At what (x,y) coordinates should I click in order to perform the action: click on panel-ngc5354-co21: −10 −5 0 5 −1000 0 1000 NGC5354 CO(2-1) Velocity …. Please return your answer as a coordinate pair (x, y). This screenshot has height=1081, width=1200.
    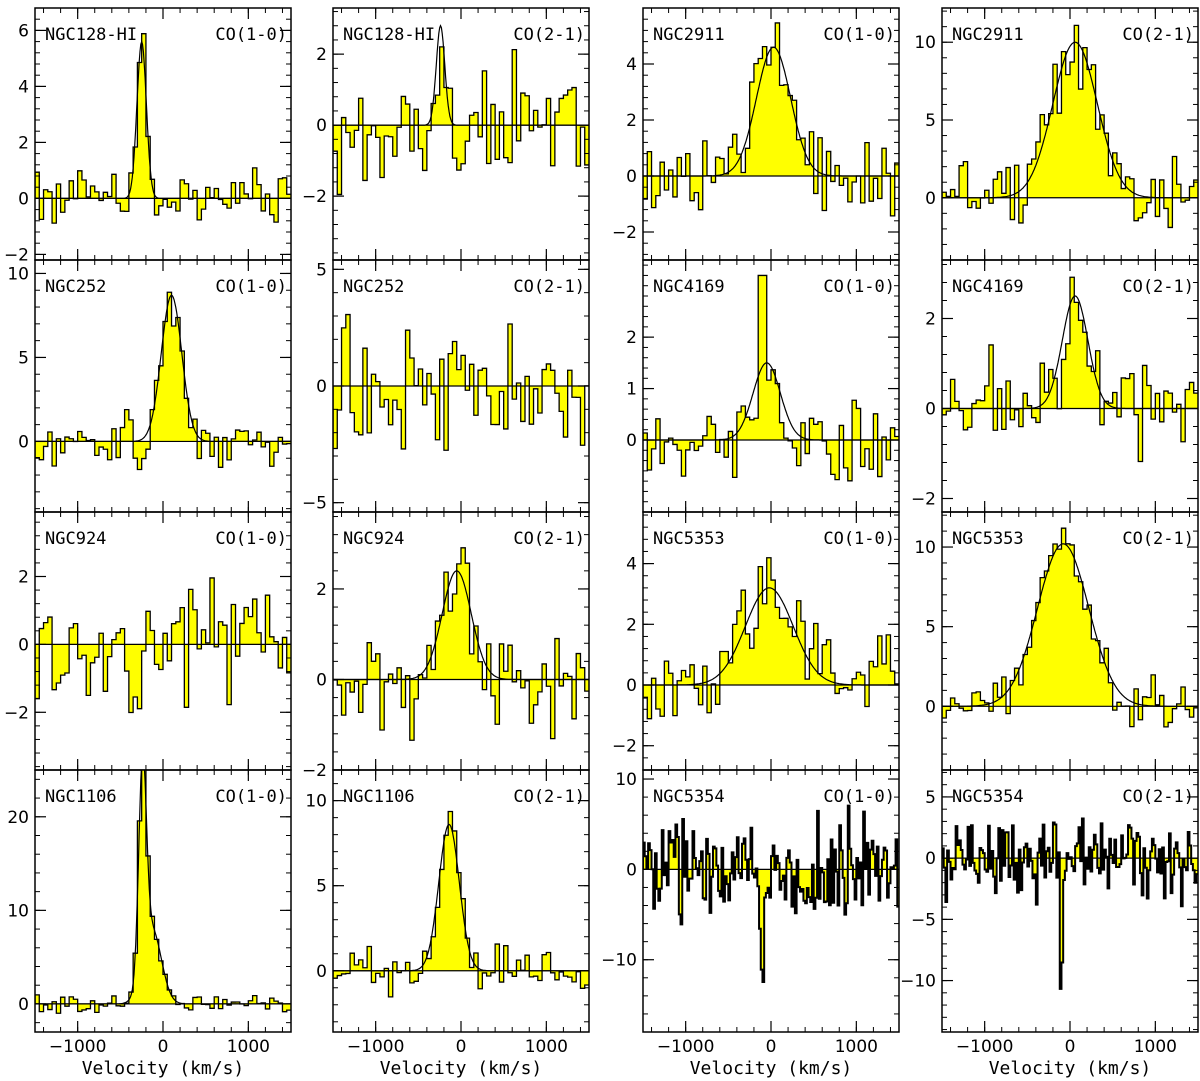
    Looking at the image, I should click on (1049, 924).